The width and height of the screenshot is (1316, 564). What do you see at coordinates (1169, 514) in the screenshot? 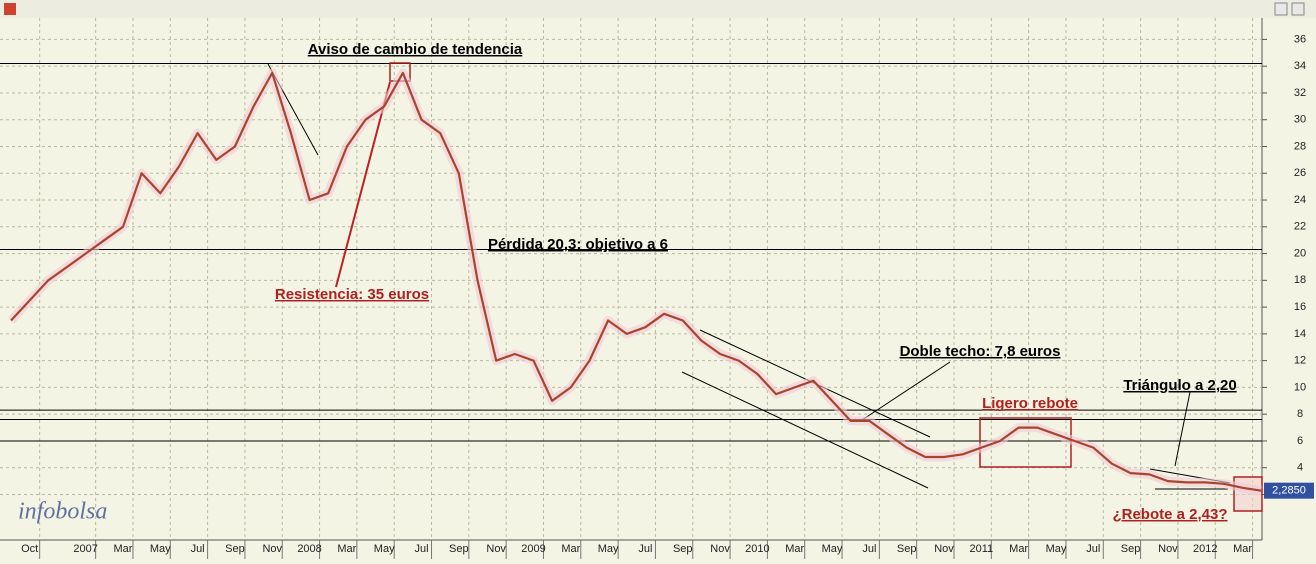
I see `annotation: ¿Rebote a 2,43?` at bounding box center [1169, 514].